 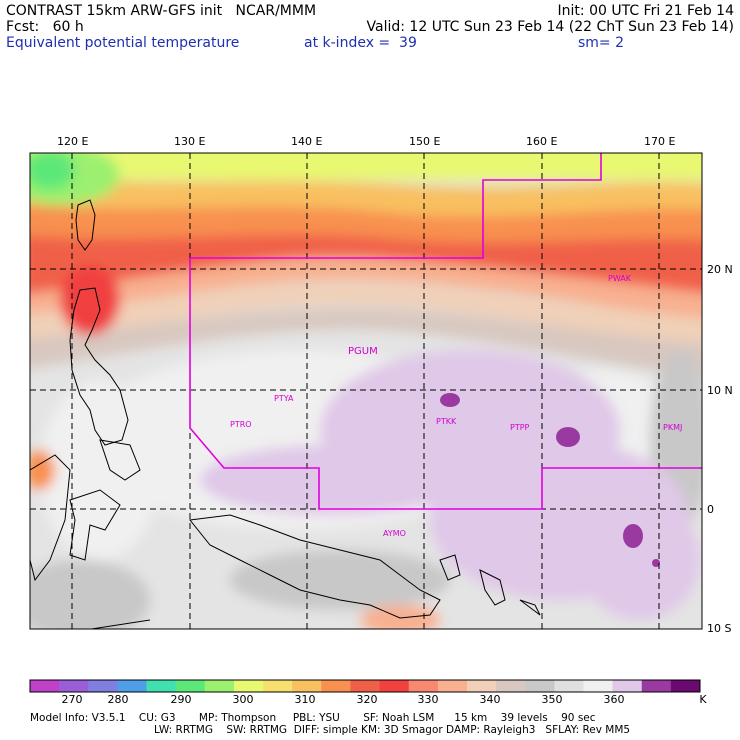 What do you see at coordinates (72, 699) in the screenshot?
I see `colorbar-label: 270` at bounding box center [72, 699].